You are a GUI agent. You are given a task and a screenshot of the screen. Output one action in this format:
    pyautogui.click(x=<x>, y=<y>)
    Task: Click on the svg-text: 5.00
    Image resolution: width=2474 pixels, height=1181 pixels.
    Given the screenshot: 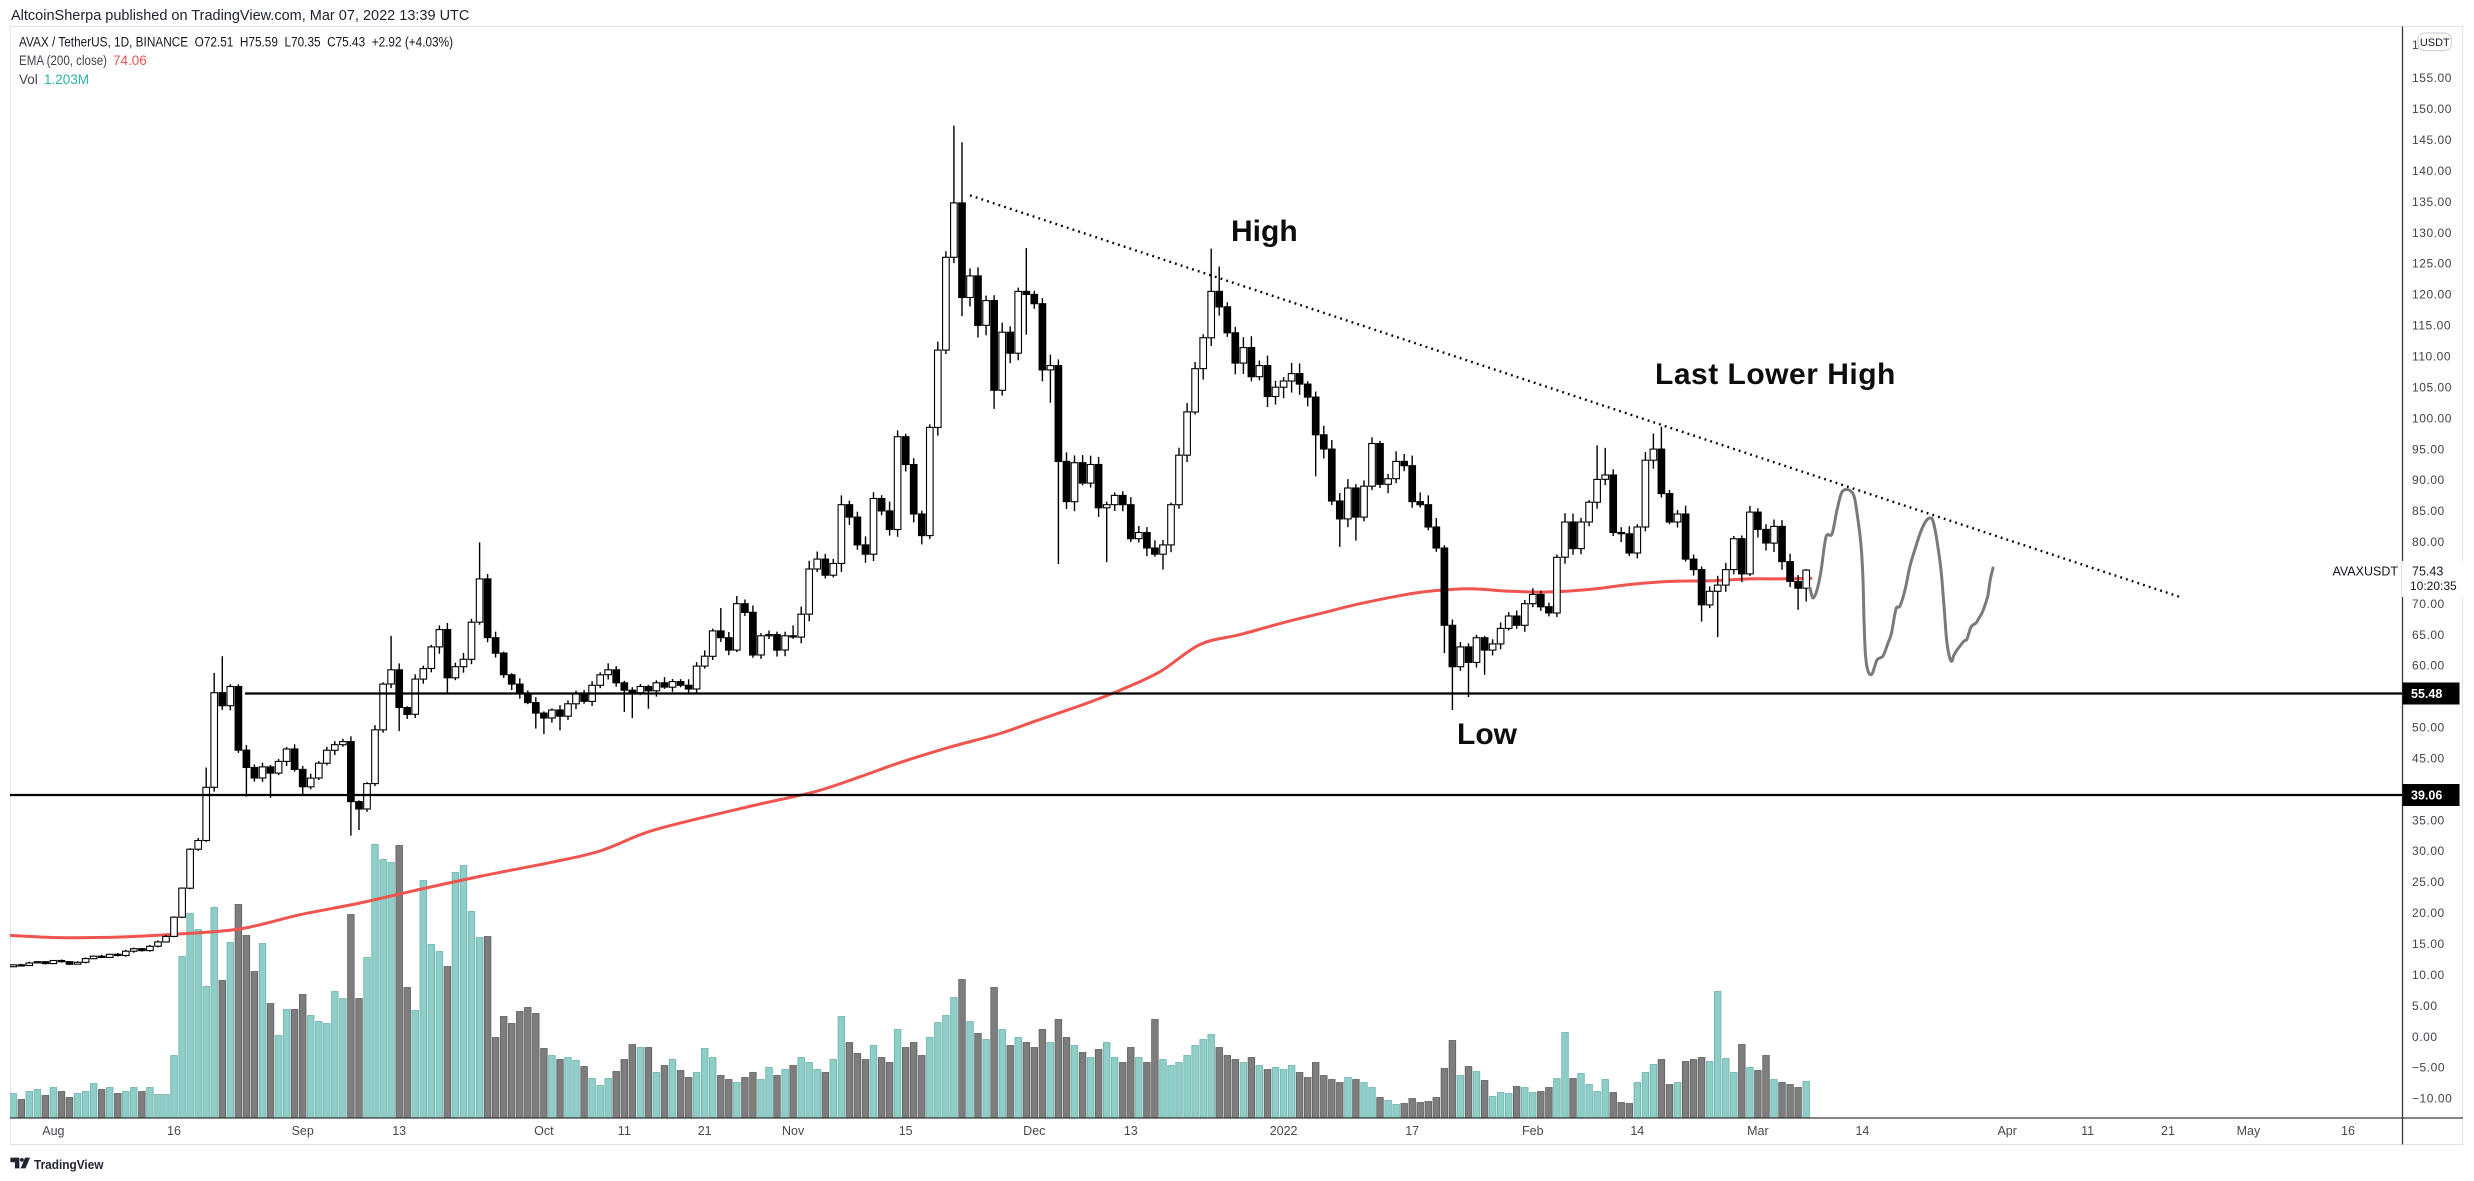 What is the action you would take?
    pyautogui.click(x=2425, y=1006)
    